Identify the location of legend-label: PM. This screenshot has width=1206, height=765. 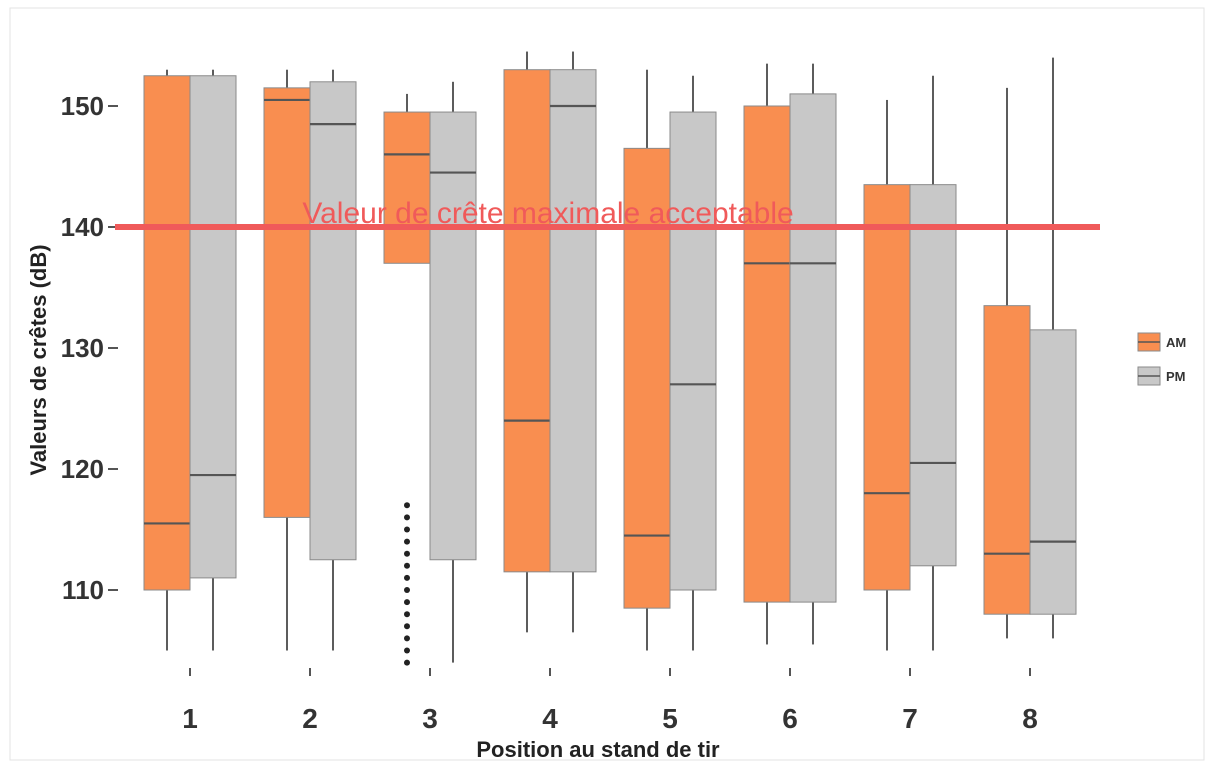
(1176, 376).